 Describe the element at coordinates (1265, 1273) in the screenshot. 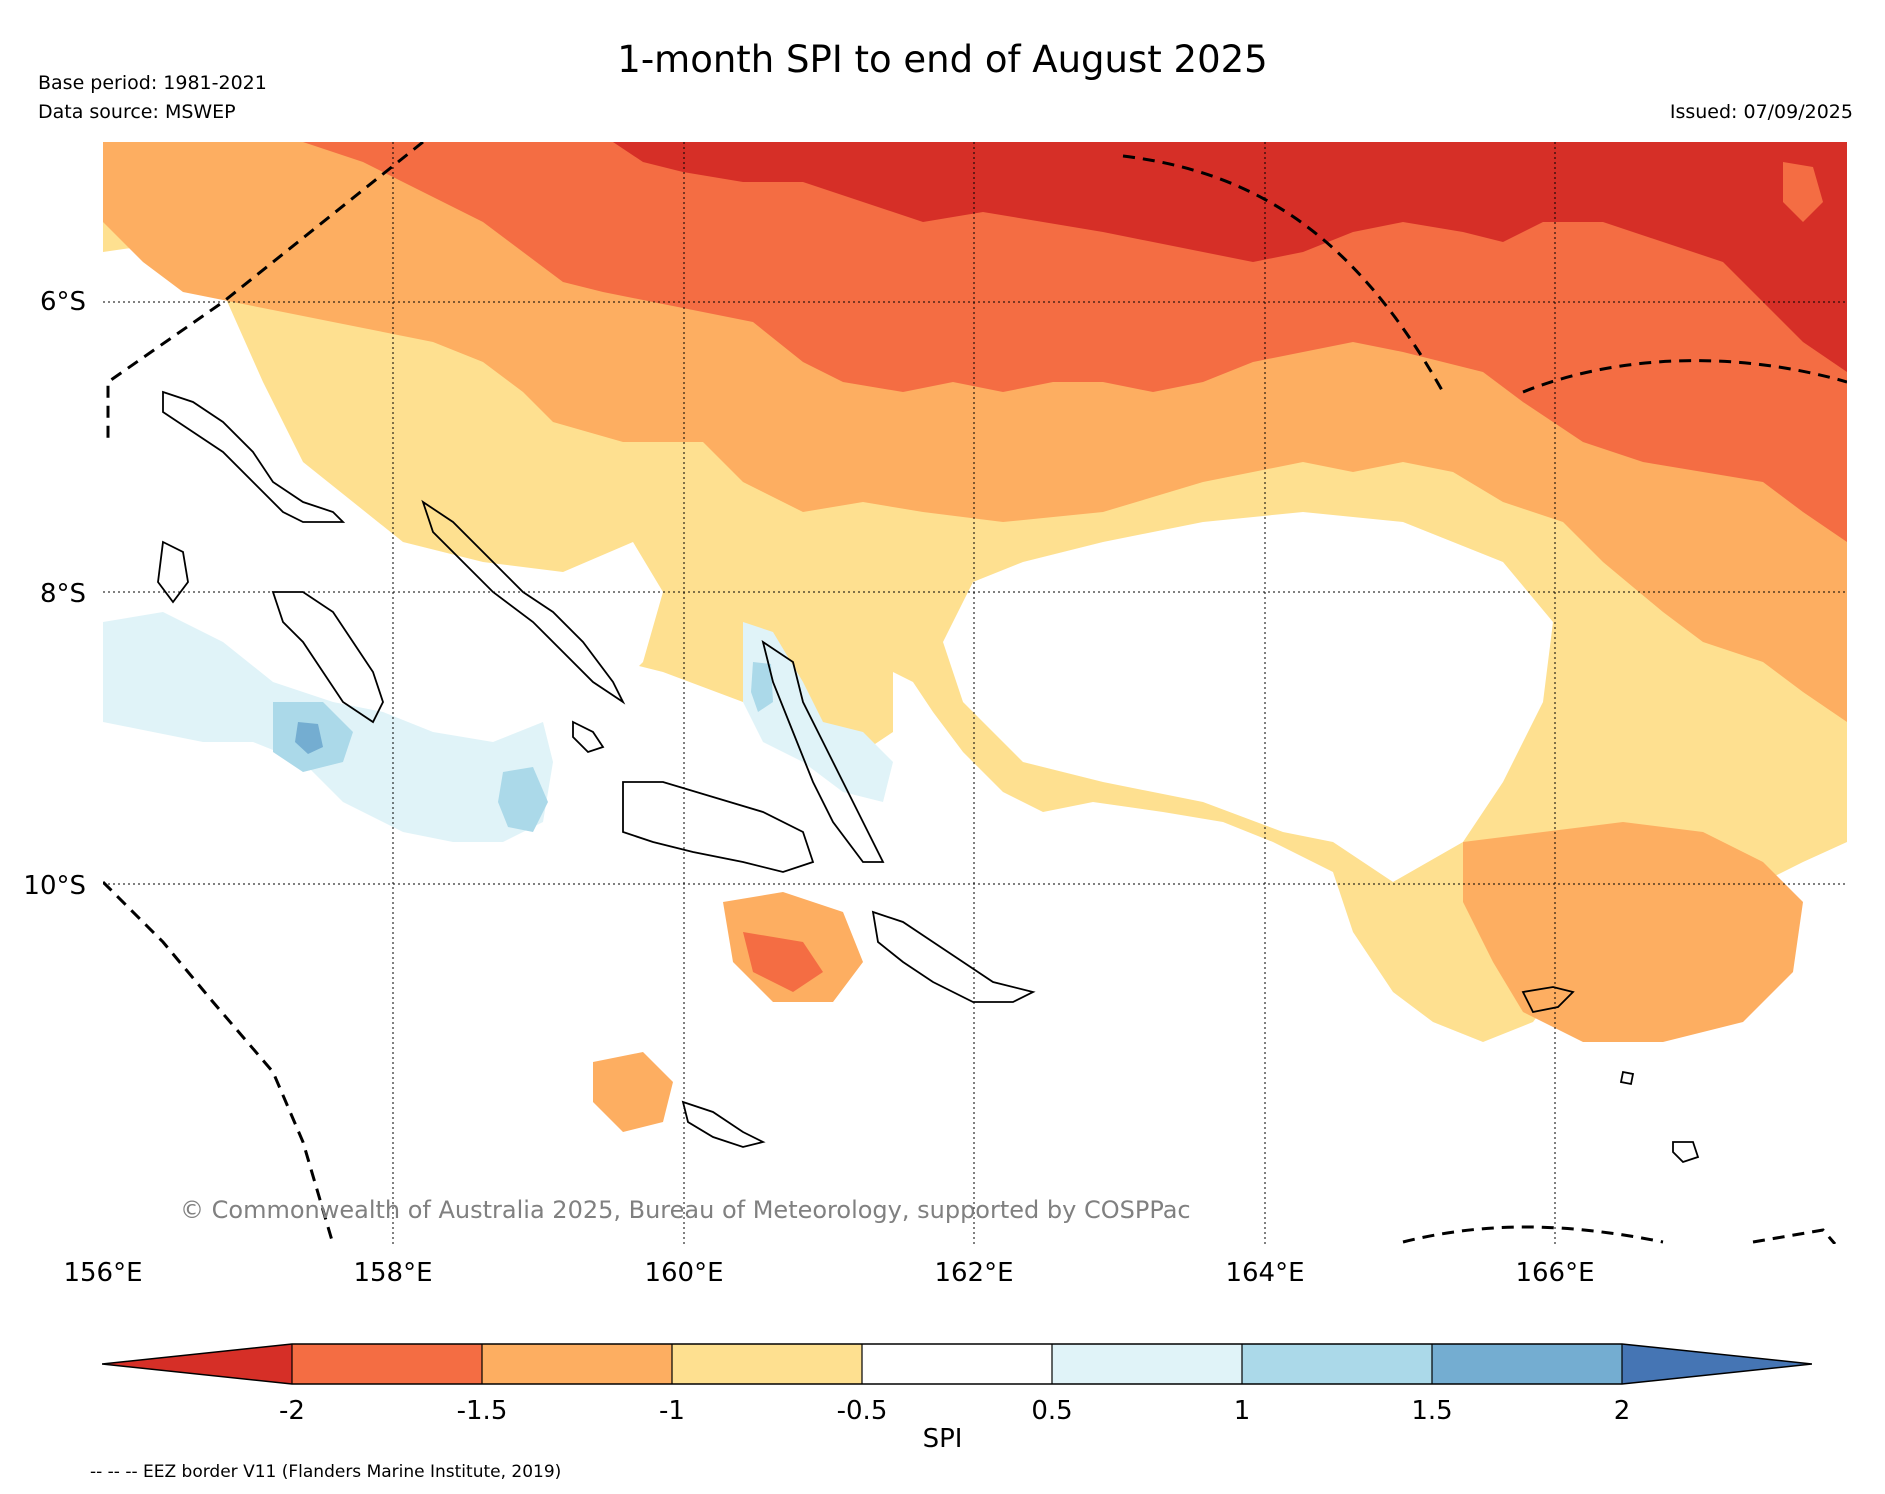

I see `lon-label-164e: 164°E` at that location.